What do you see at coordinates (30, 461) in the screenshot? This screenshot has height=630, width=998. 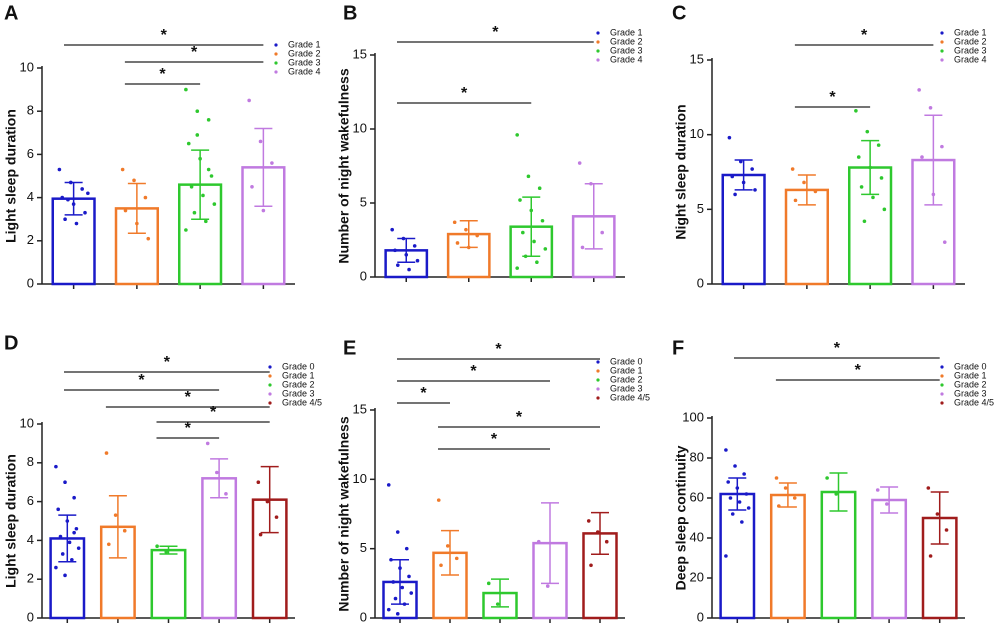 I see `y-tick-label: 8` at bounding box center [30, 461].